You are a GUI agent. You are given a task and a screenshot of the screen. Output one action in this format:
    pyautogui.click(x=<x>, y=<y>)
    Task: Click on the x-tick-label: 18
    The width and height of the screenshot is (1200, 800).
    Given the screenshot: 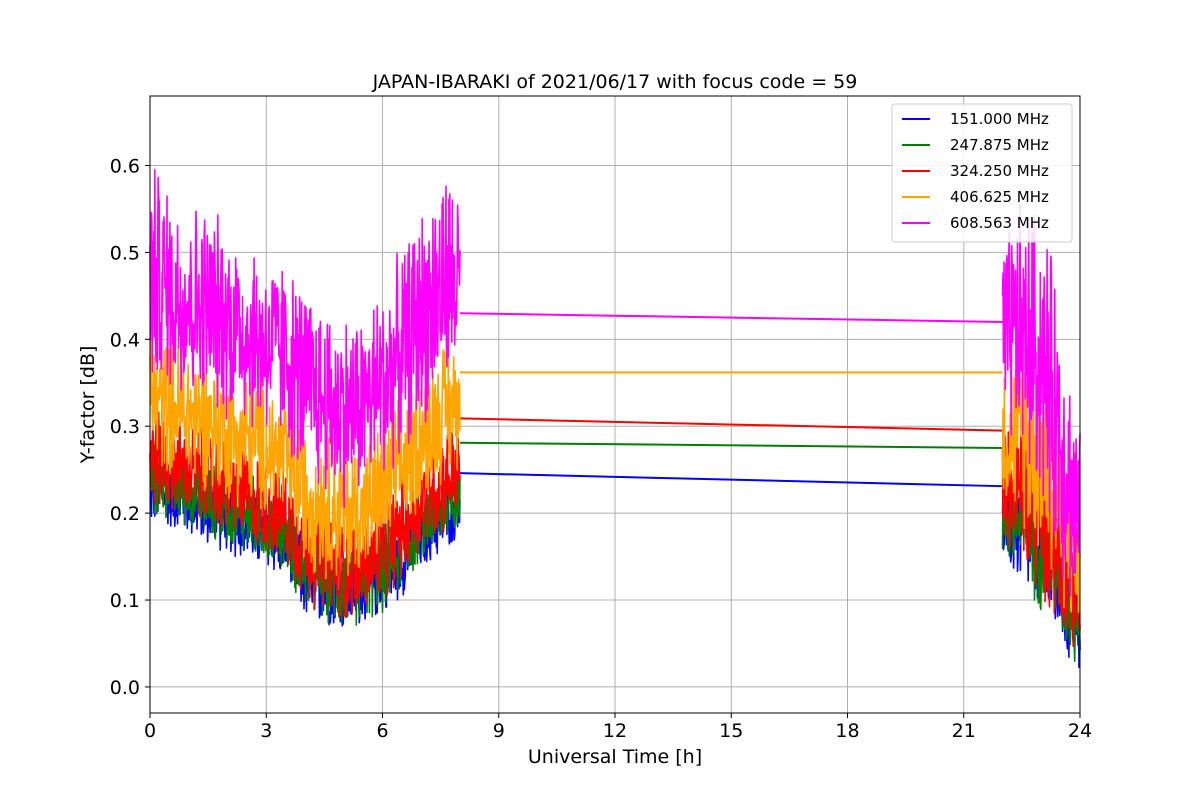 What is the action you would take?
    pyautogui.click(x=847, y=731)
    